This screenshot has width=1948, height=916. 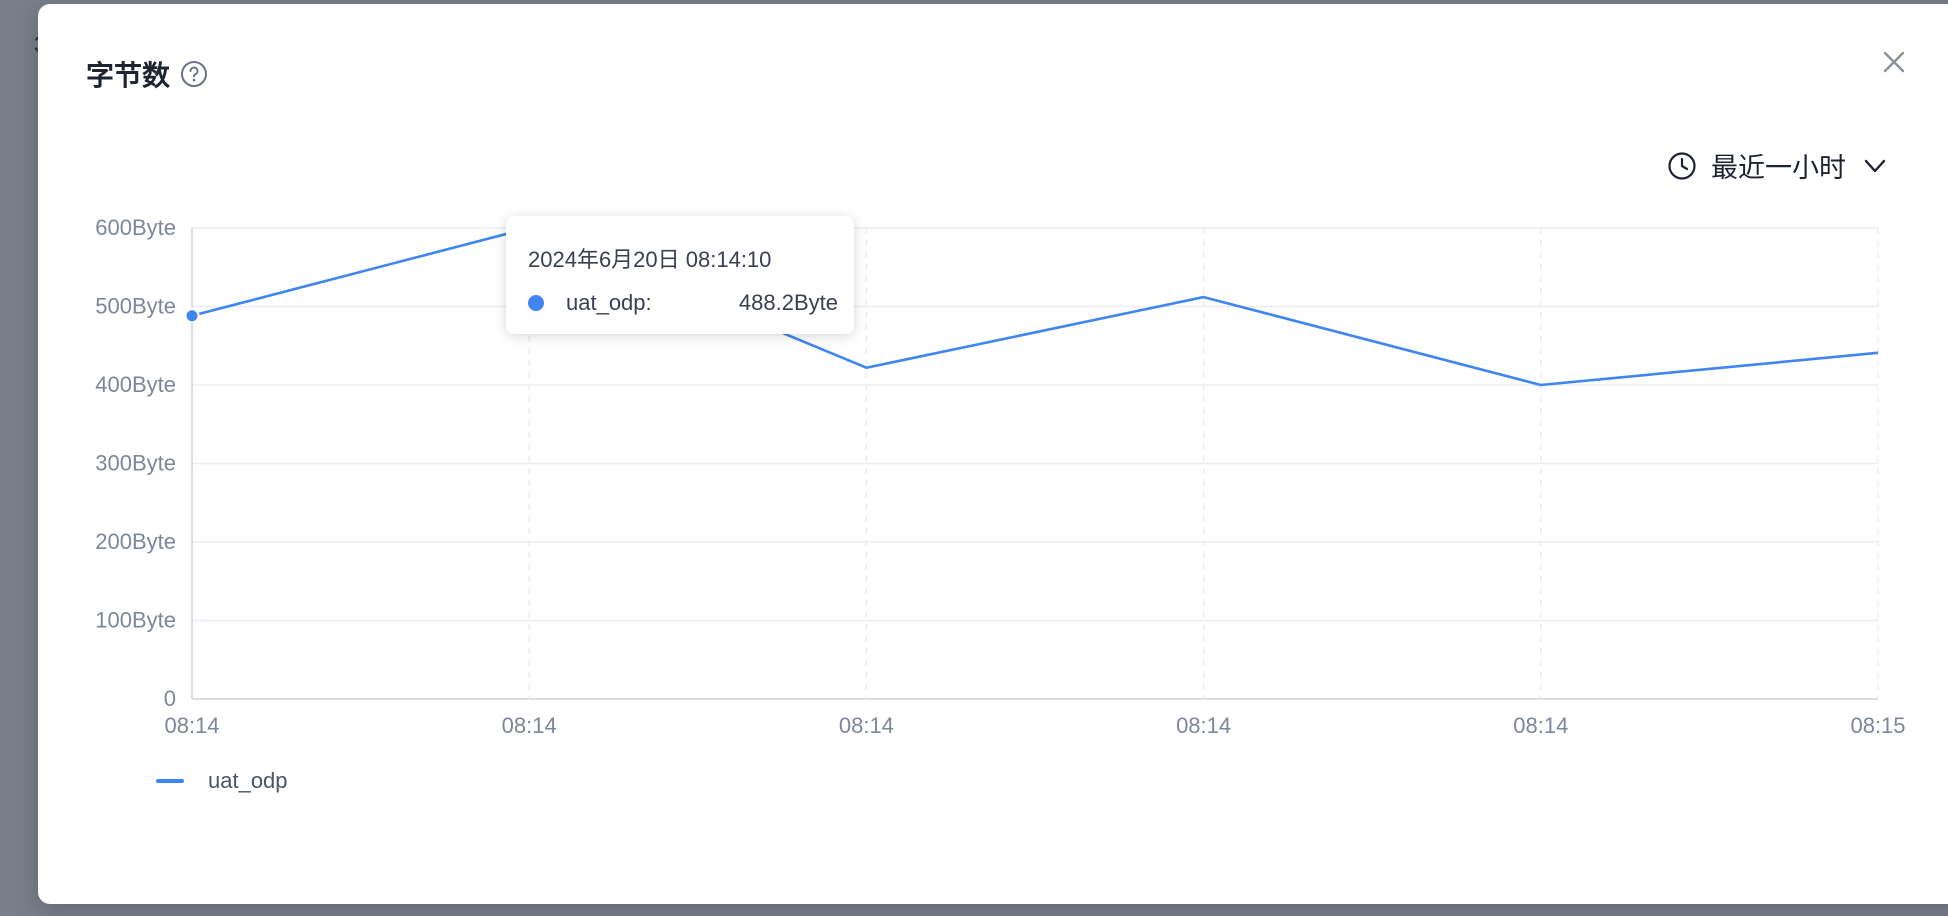 What do you see at coordinates (788, 302) in the screenshot?
I see `tooltip-value: 488.2Byte` at bounding box center [788, 302].